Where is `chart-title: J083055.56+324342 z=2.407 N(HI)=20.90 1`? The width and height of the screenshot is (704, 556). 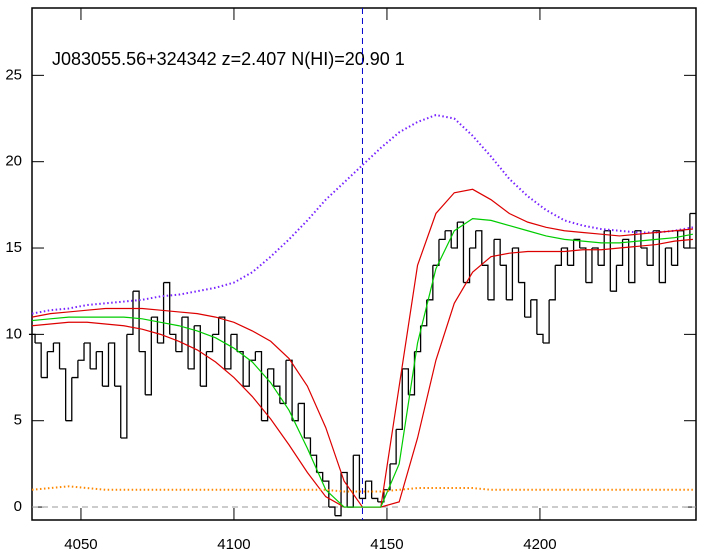
chart-title: J083055.56+324342 z=2.407 N(HI)=20.90 1 is located at coordinates (228, 59).